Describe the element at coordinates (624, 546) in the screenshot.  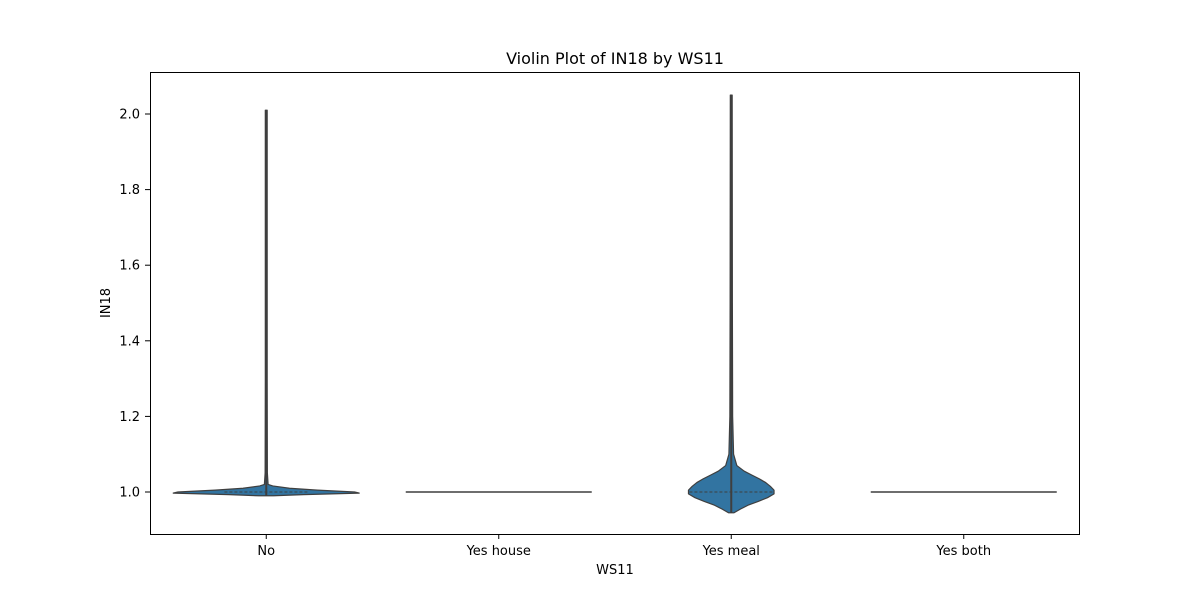
I see `x-axis: No Yes house Yes meal Yes both` at that location.